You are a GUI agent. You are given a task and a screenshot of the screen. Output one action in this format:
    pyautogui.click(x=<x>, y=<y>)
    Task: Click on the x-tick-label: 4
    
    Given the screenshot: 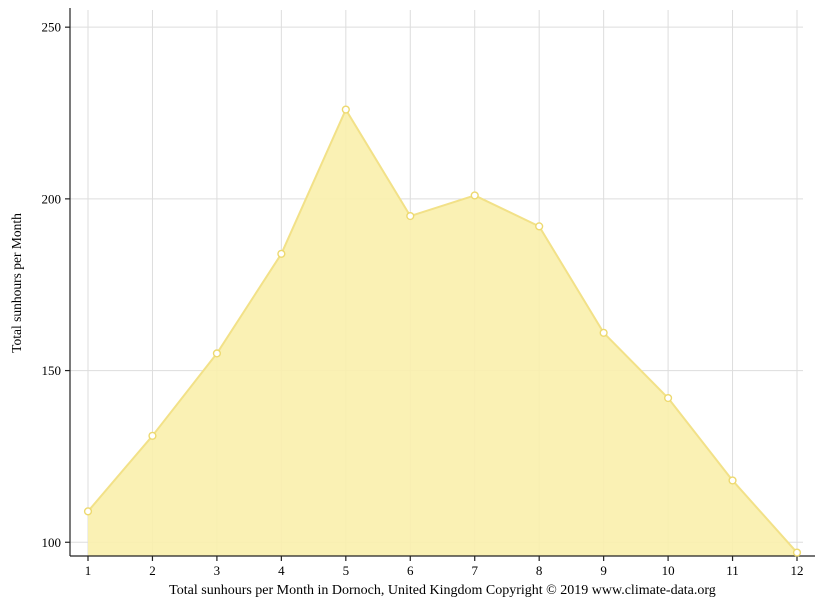 What is the action you would take?
    pyautogui.click(x=281, y=570)
    